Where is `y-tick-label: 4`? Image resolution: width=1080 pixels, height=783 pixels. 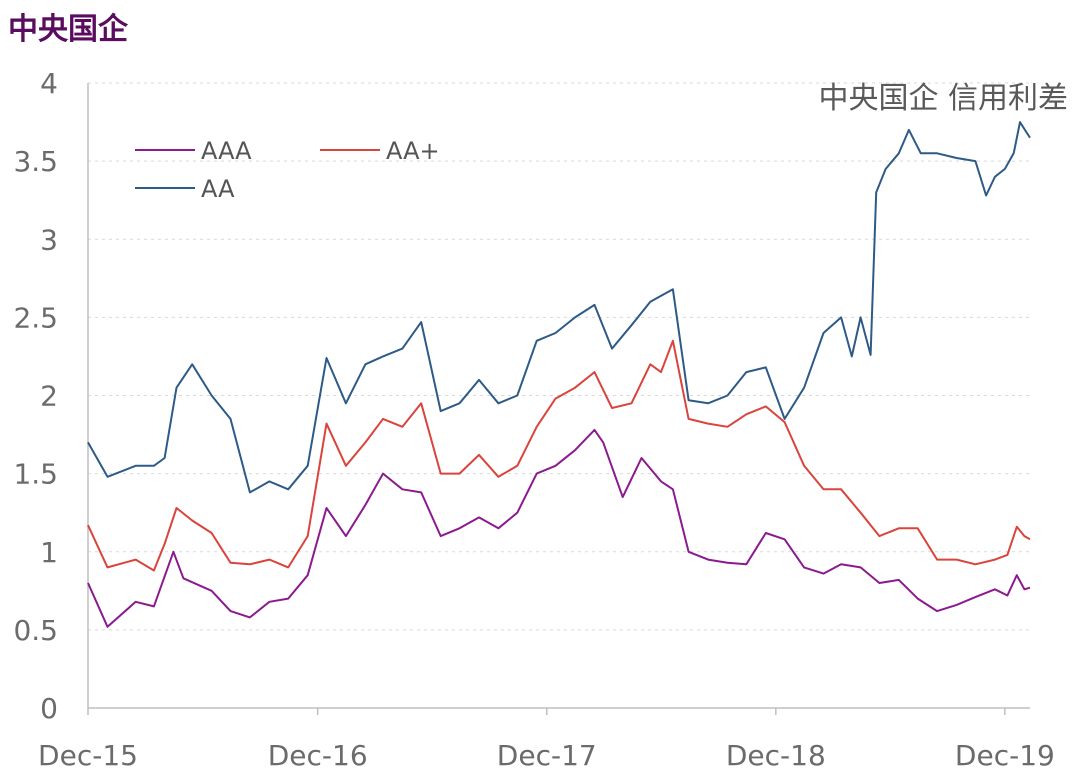
y-tick-label: 4 is located at coordinates (49, 83).